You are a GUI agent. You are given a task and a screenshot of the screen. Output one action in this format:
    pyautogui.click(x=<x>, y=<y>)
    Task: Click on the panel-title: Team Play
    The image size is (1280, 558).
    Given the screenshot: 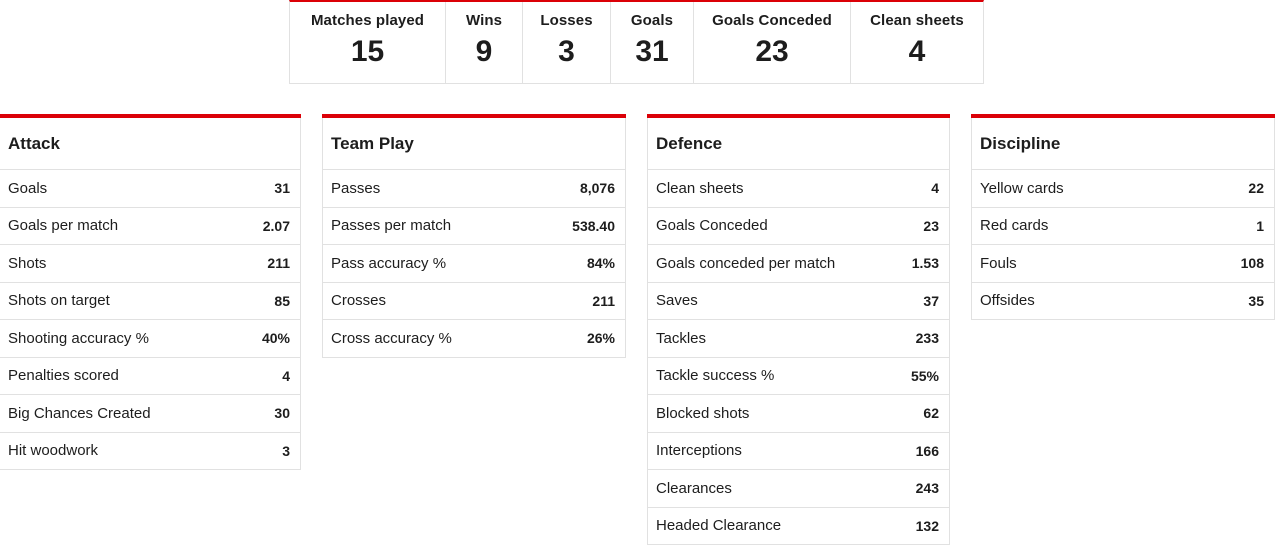 What is the action you would take?
    pyautogui.click(x=474, y=144)
    